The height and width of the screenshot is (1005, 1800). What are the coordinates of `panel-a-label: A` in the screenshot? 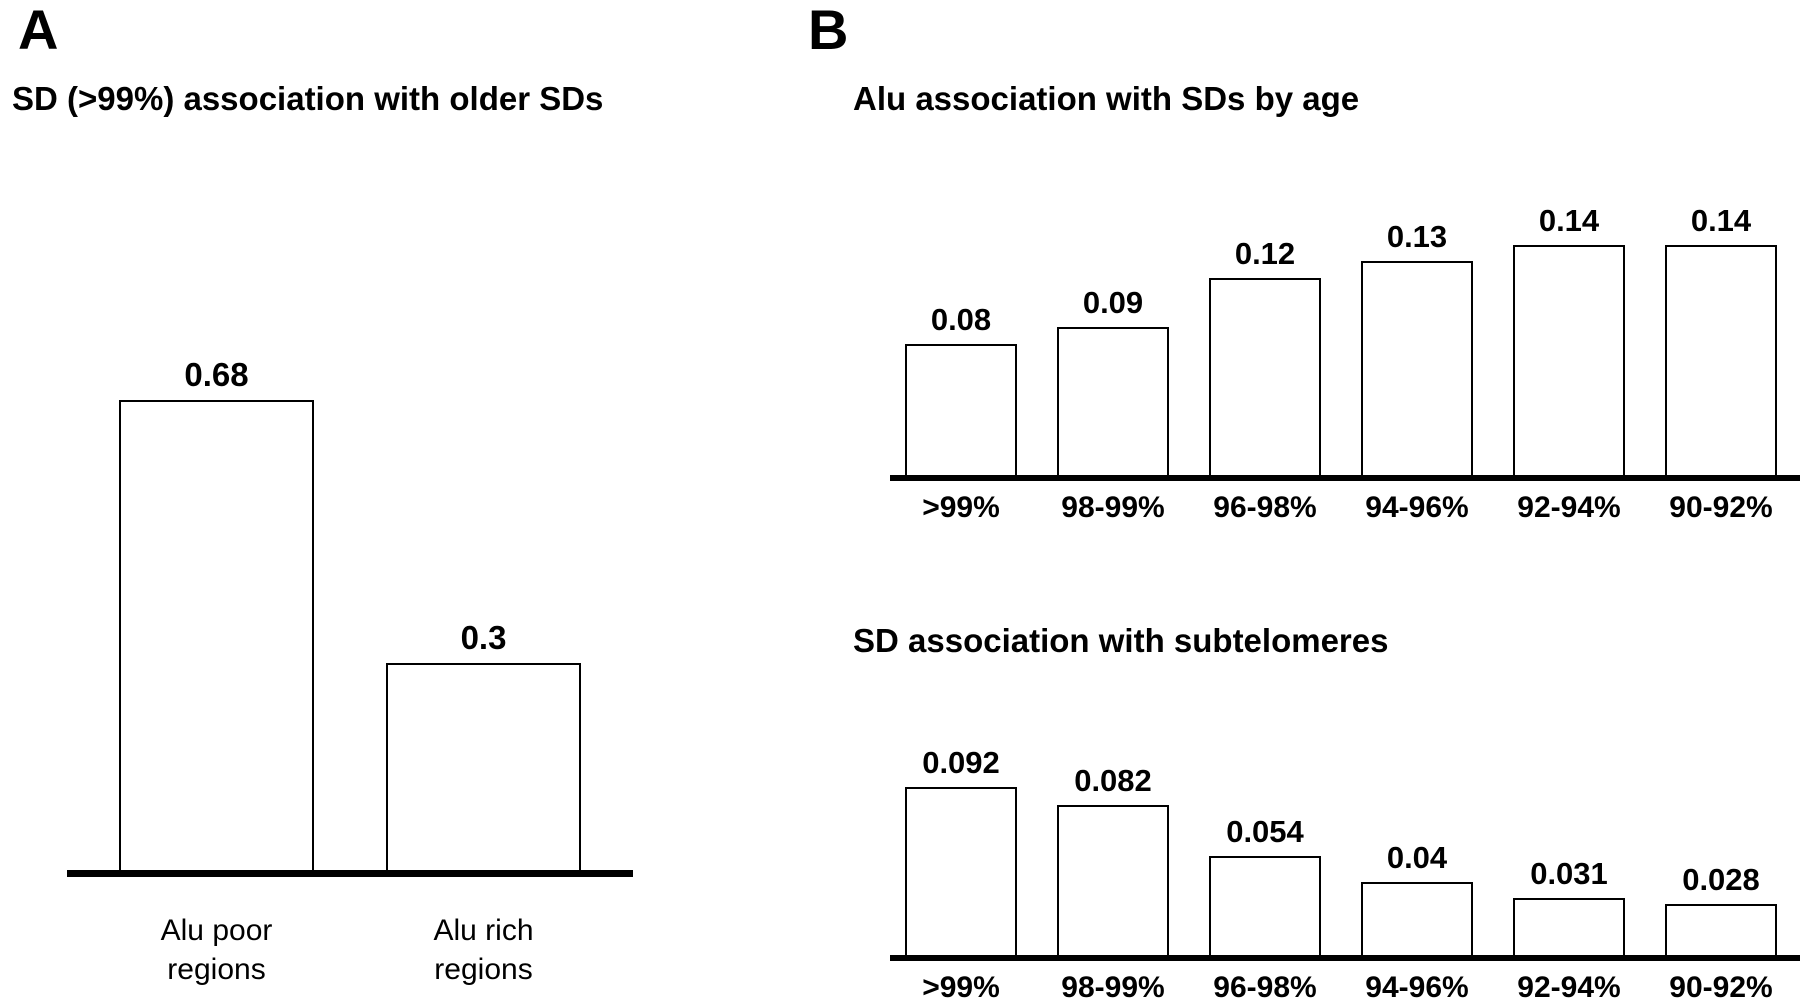 It's located at (38, 30).